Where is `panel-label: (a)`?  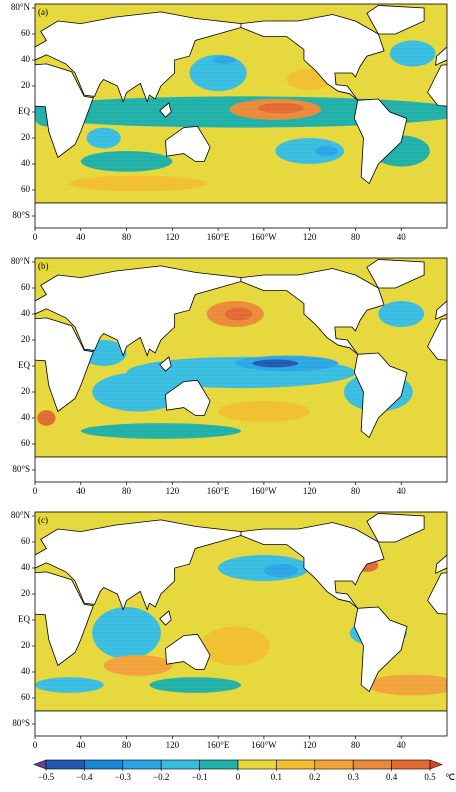 panel-label: (a) is located at coordinates (43, 12).